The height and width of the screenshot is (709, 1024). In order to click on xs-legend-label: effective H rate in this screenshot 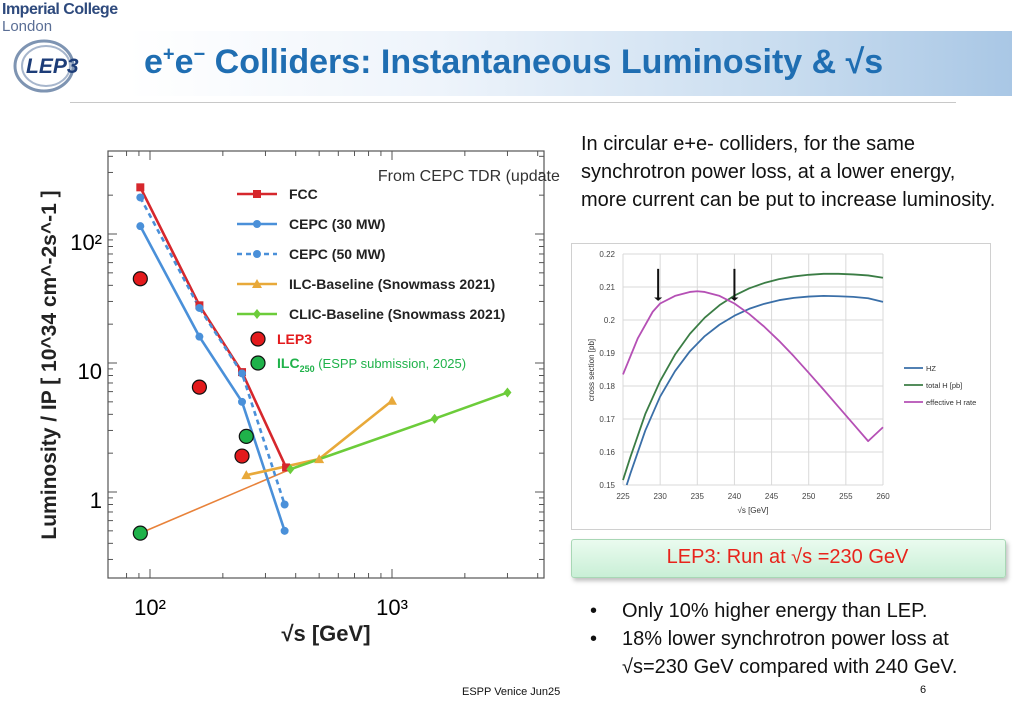, I will do `click(951, 402)`.